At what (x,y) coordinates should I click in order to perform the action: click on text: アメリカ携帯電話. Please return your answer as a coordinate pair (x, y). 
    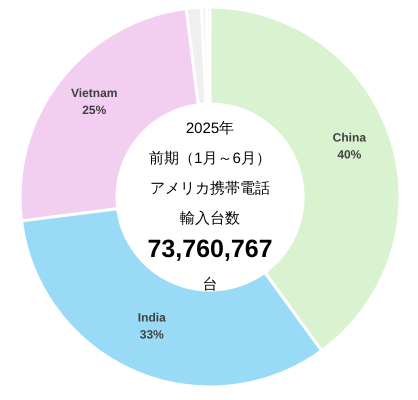
    Looking at the image, I should click on (210, 188).